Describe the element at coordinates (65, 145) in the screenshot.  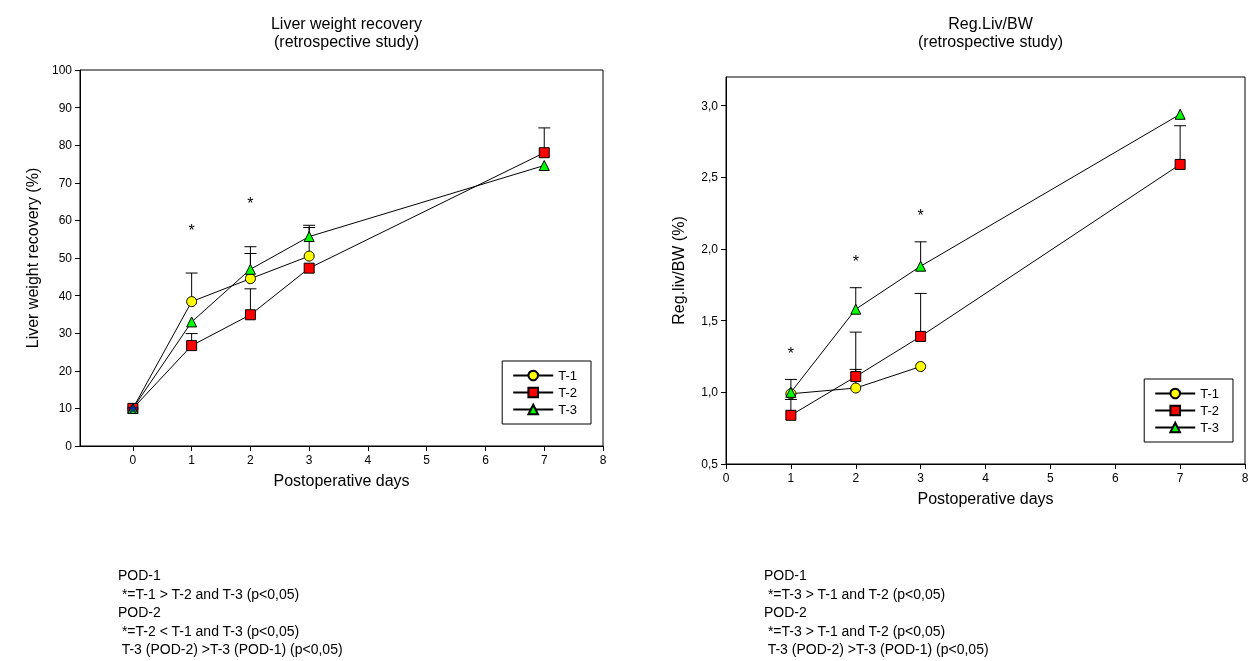
I see `y-tick-label: 80` at that location.